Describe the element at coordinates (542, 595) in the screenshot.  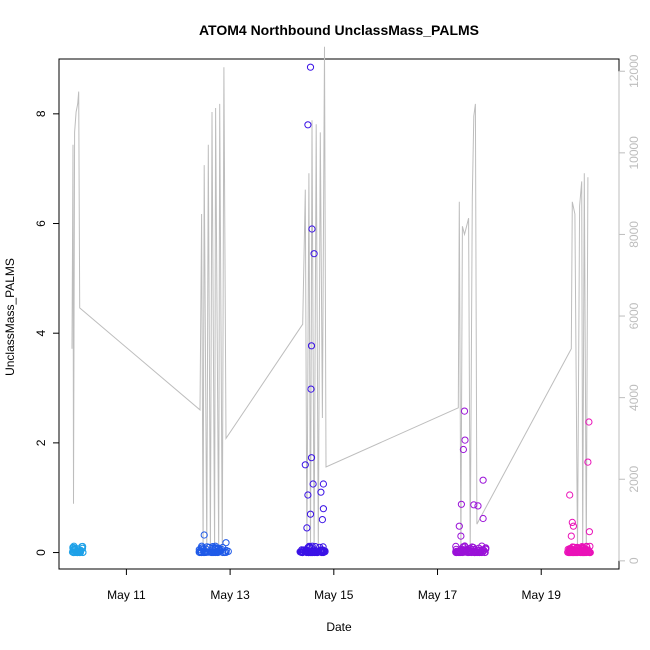
I see `x-tick-label: May 19` at that location.